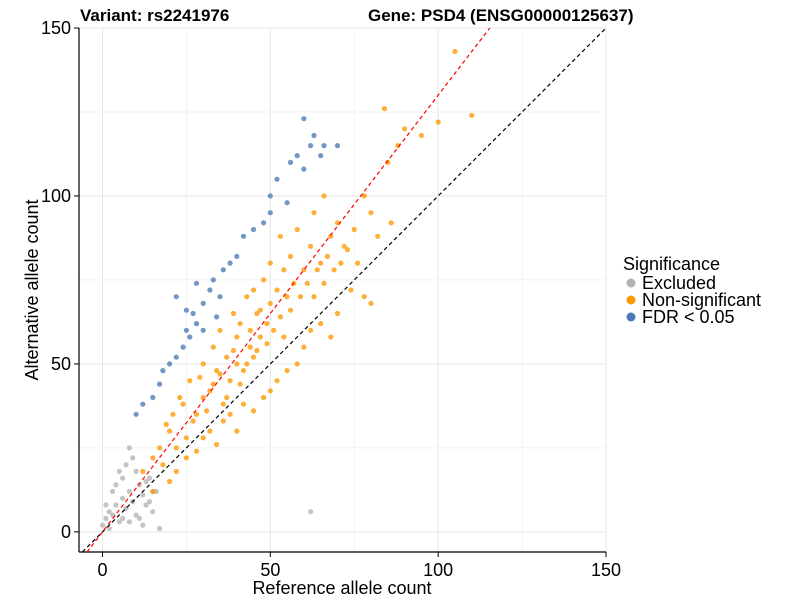  I want to click on x-tick-label: 0, so click(102, 570).